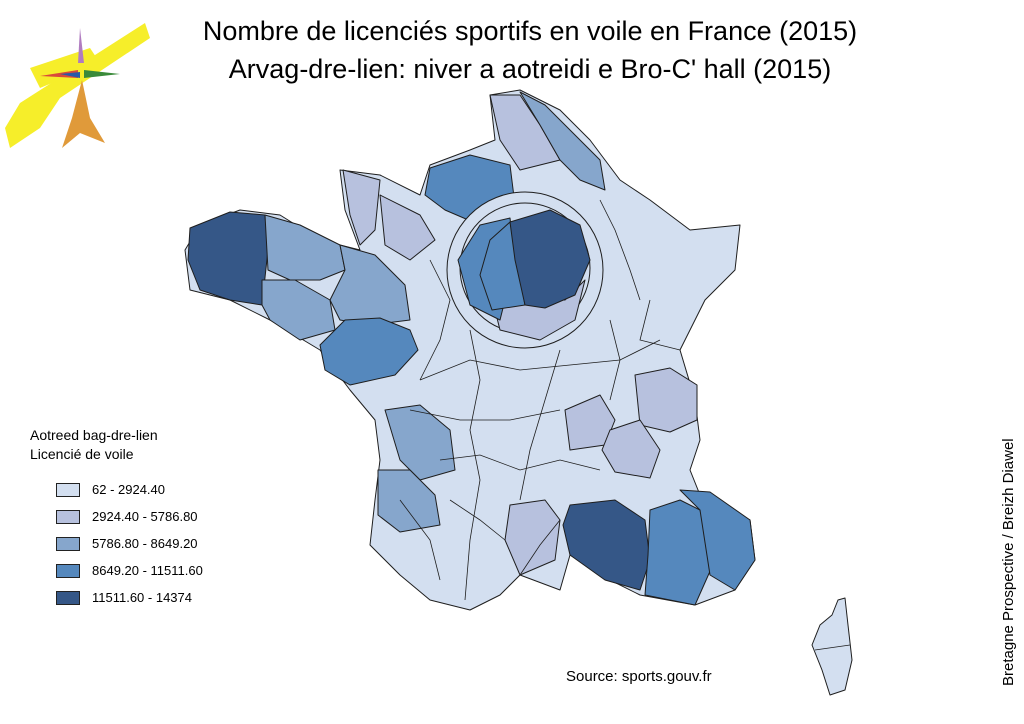 The image size is (1024, 724). Describe the element at coordinates (94, 435) in the screenshot. I see `legend-title-line-1: Aotreed bag-dre-lien` at that location.